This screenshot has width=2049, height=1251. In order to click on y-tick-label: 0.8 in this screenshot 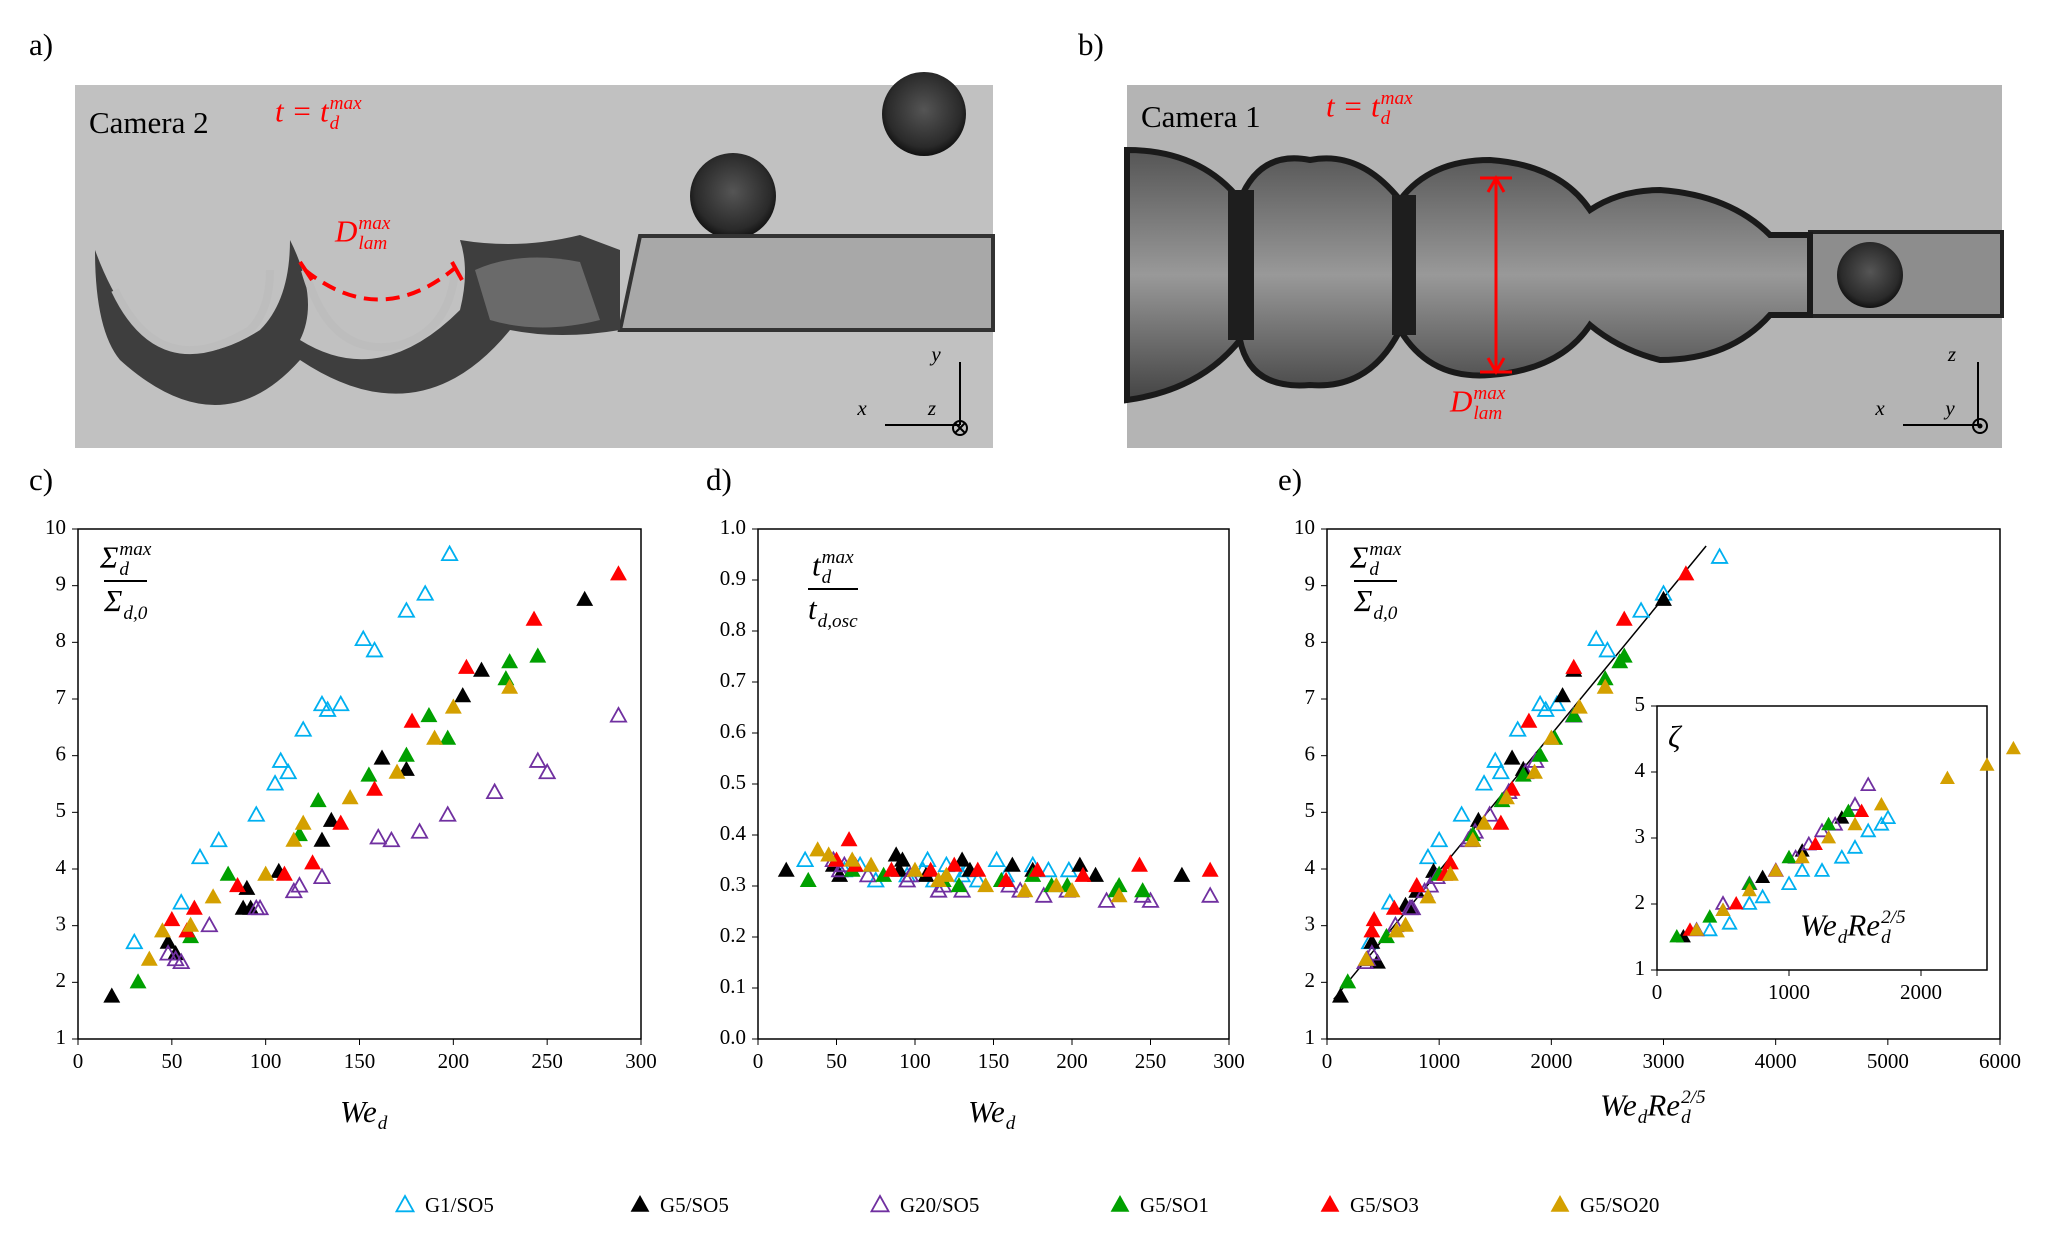, I will do `click(733, 629)`.